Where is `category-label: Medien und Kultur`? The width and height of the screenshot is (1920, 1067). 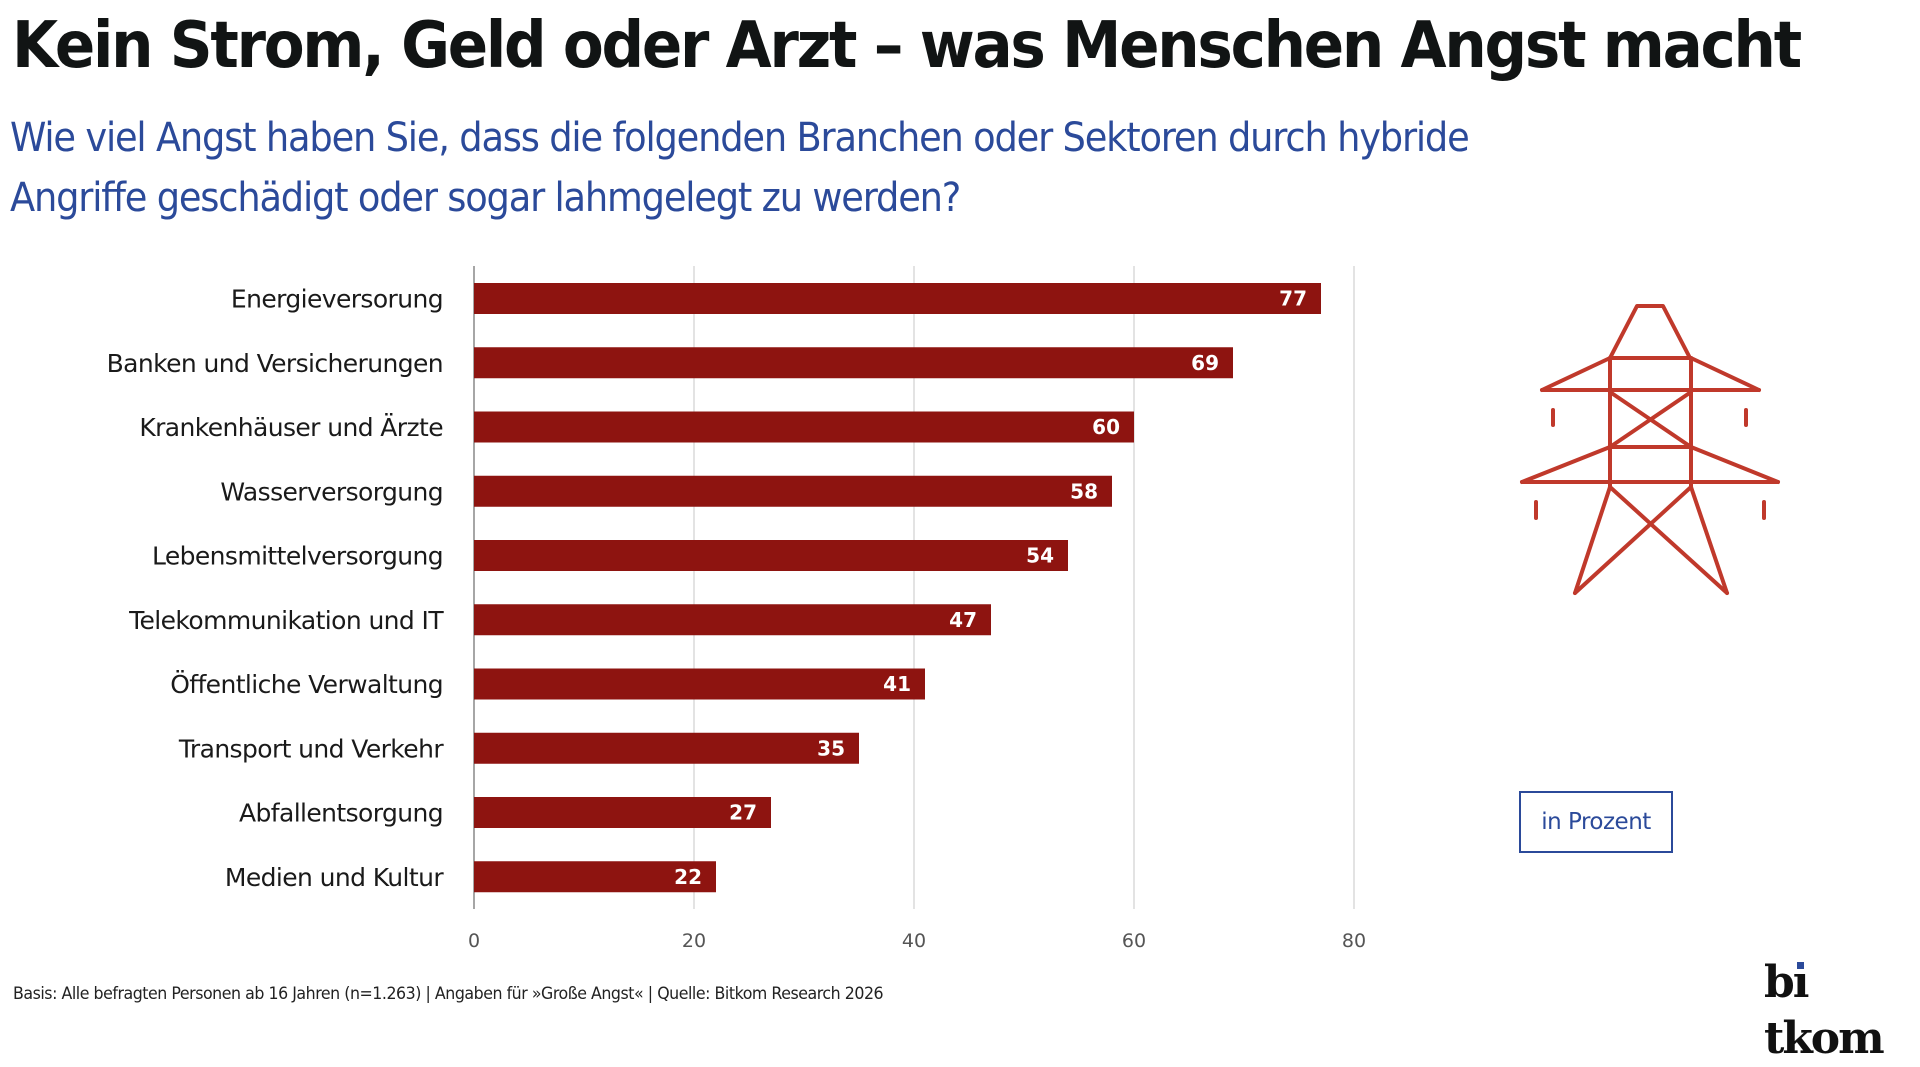
category-label: Medien und Kultur is located at coordinates (334, 877).